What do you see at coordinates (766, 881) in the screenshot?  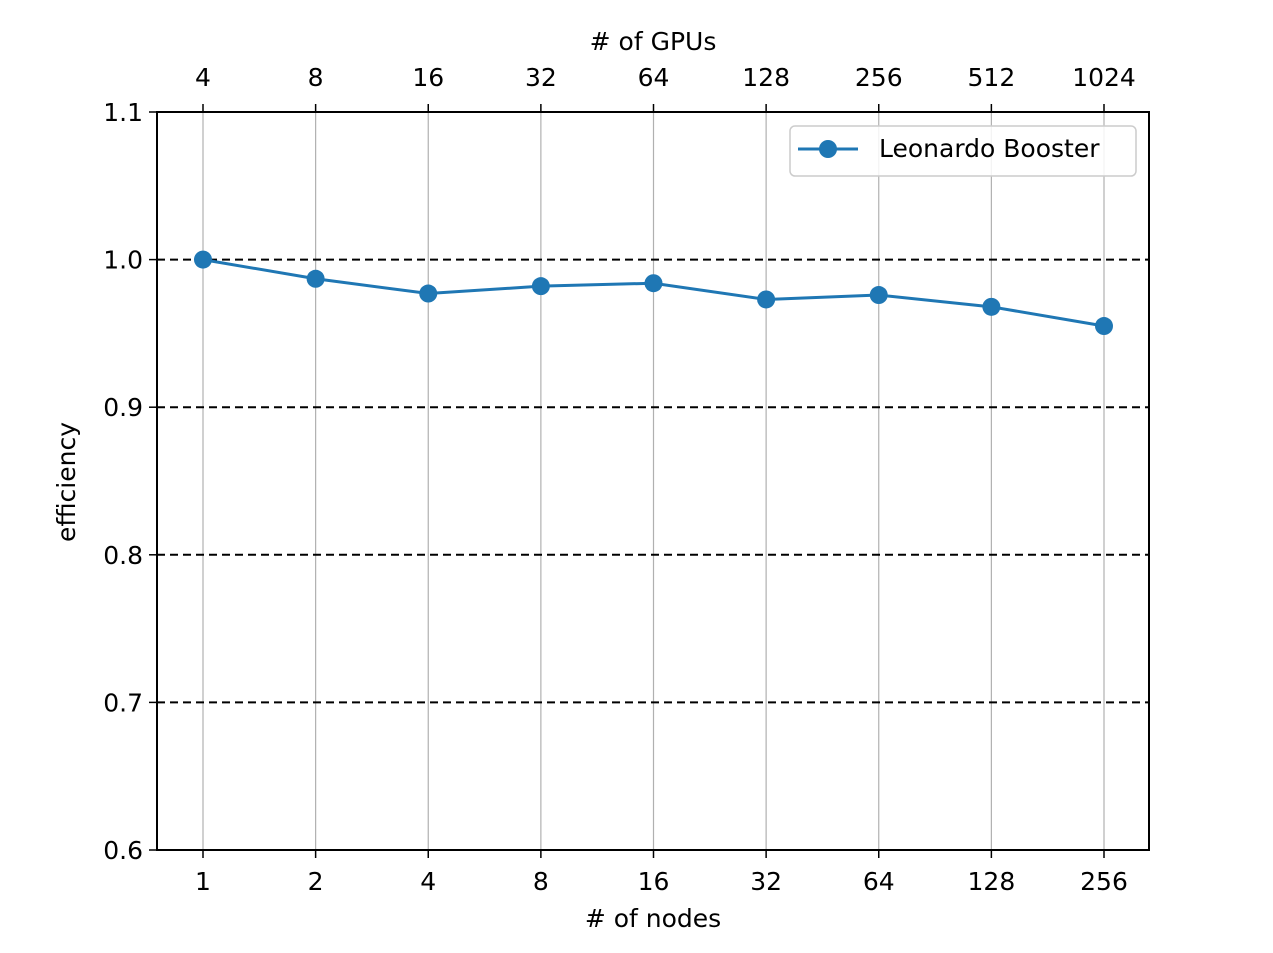 I see `x-tick-label: 32` at bounding box center [766, 881].